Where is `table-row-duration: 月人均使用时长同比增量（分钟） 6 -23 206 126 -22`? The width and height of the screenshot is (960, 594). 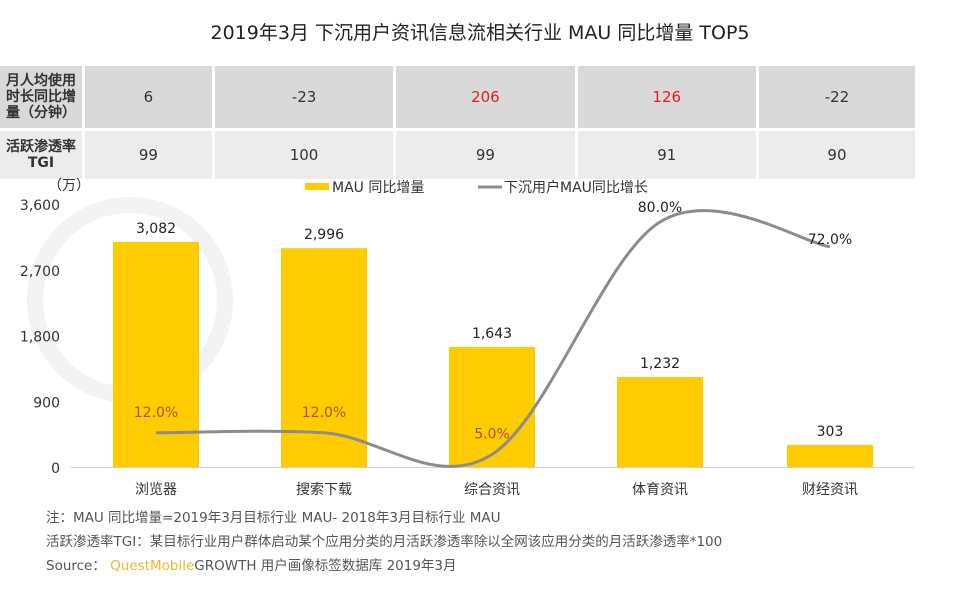
table-row-duration: 月人均使用时长同比增量（分钟） 6 -23 206 126 -22 is located at coordinates (459, 98).